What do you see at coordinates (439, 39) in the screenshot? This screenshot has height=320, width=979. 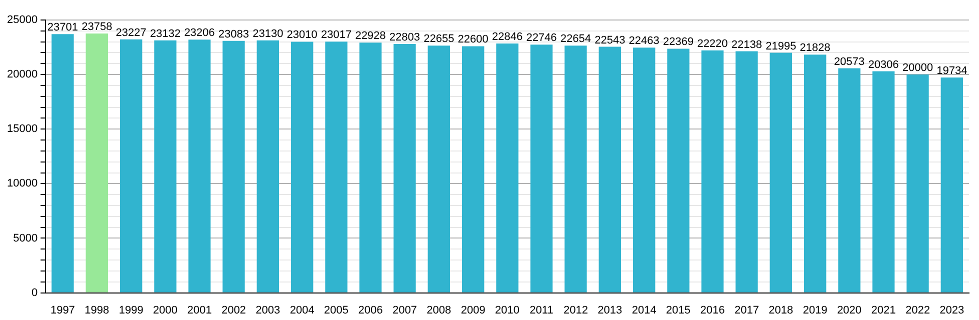 I see `data-label: 22655` at bounding box center [439, 39].